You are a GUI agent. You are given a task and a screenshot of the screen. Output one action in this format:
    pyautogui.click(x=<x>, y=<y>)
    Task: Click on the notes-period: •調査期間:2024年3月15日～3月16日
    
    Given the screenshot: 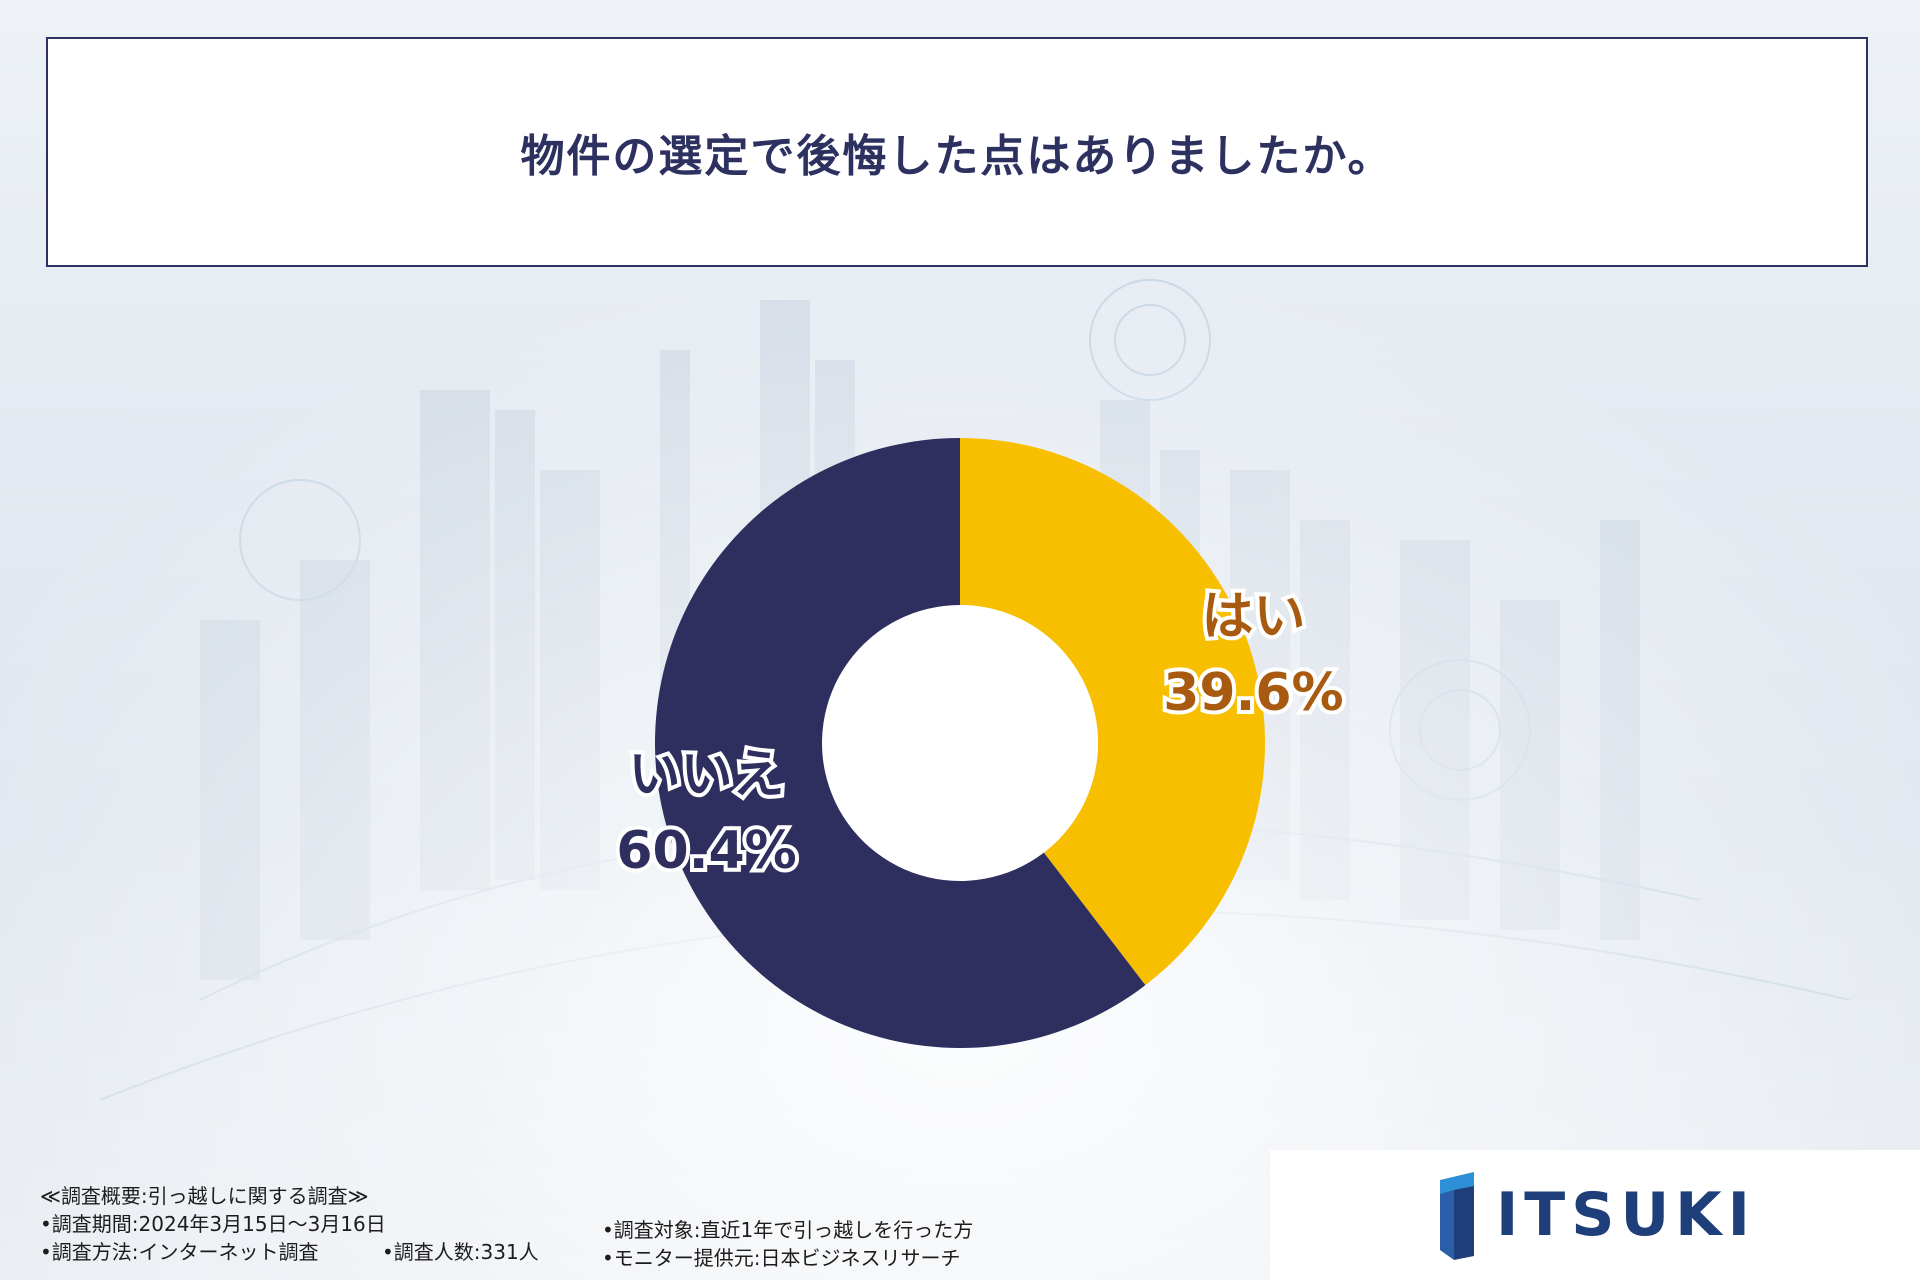 What is the action you would take?
    pyautogui.click(x=213, y=1224)
    